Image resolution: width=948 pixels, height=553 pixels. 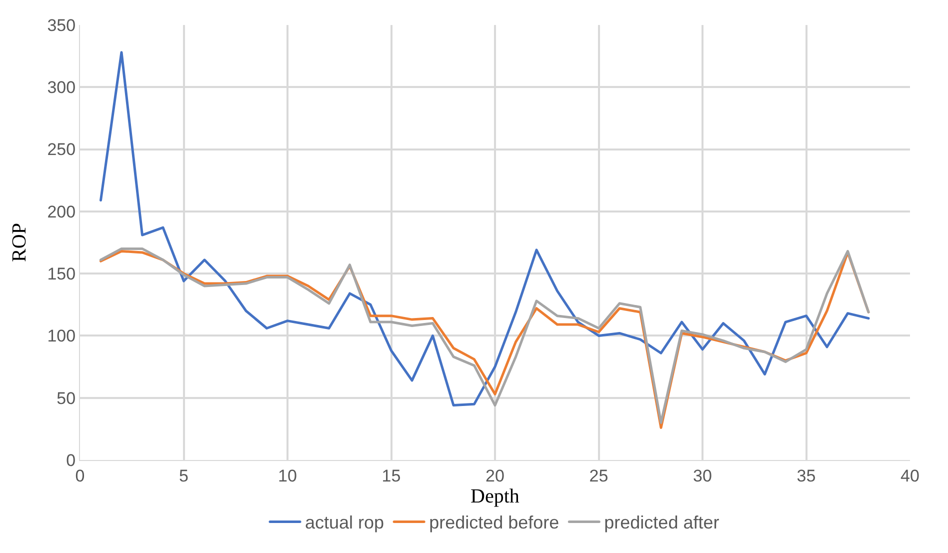 What do you see at coordinates (910, 476) in the screenshot?
I see `x-tick-label: 40` at bounding box center [910, 476].